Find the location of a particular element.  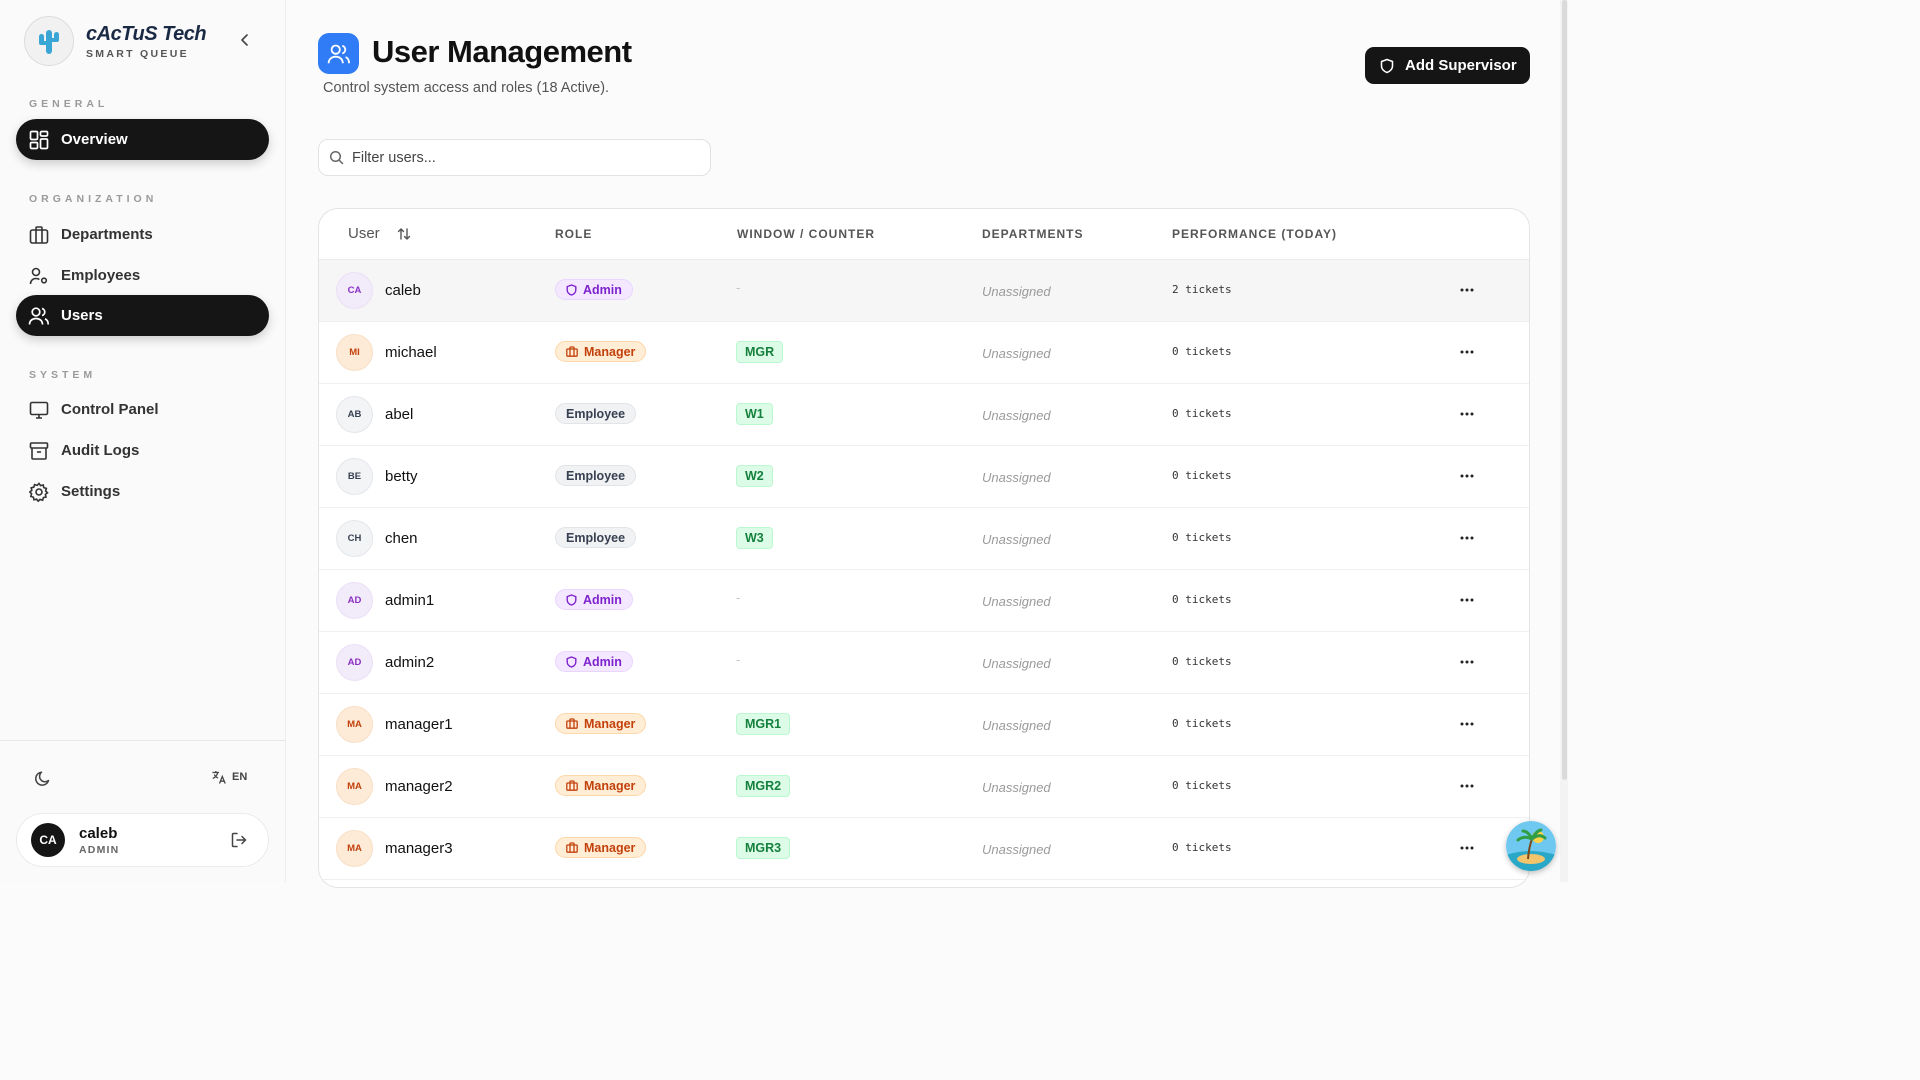

search-input is located at coordinates (517, 157).